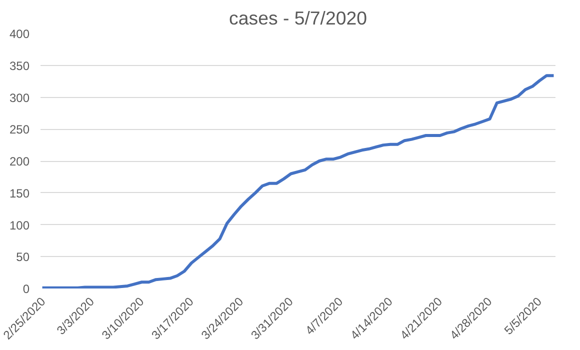  I want to click on y-tick-label: 50, so click(23, 257).